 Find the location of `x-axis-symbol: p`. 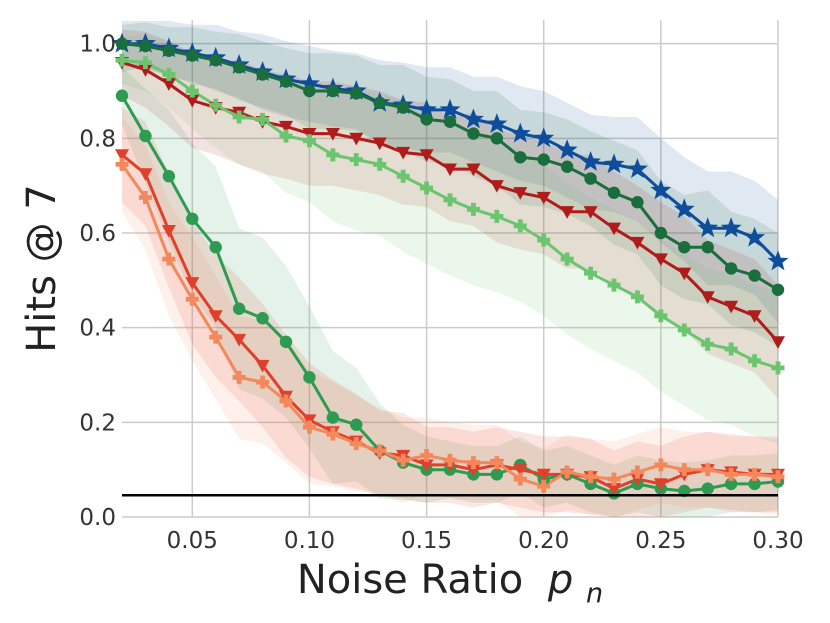

x-axis-symbol: p is located at coordinates (560, 580).